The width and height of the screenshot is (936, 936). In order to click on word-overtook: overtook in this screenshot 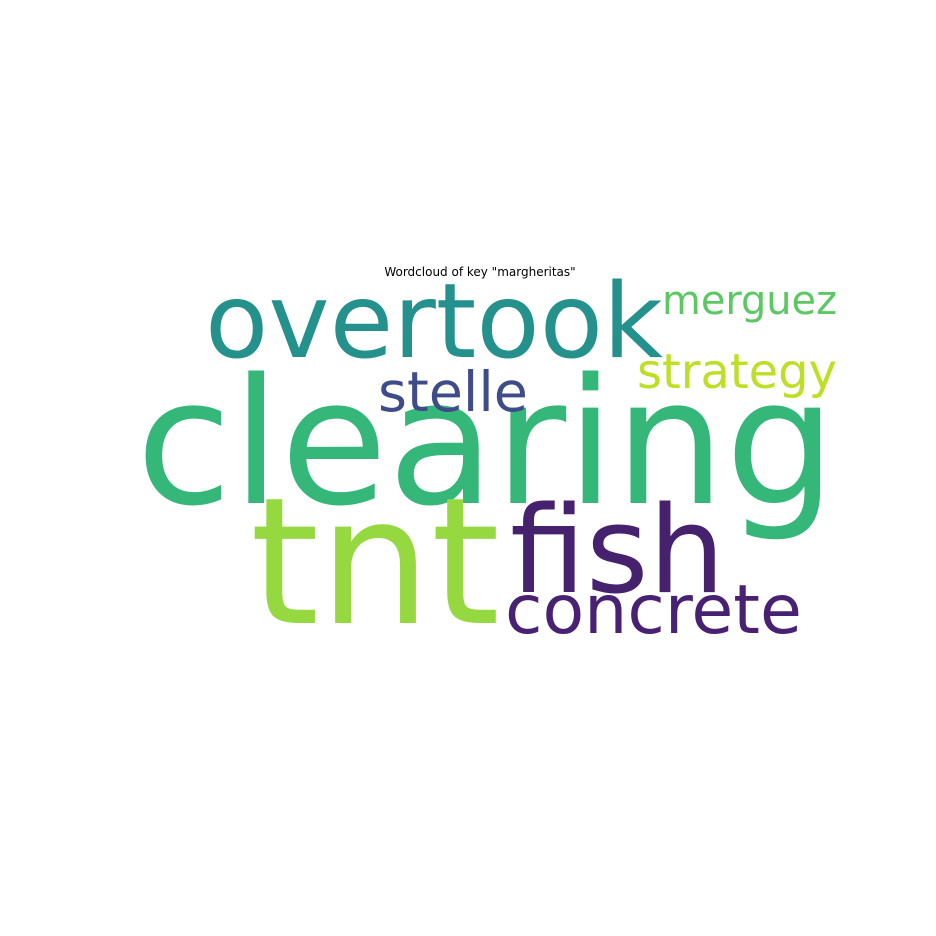, I will do `click(434, 321)`.